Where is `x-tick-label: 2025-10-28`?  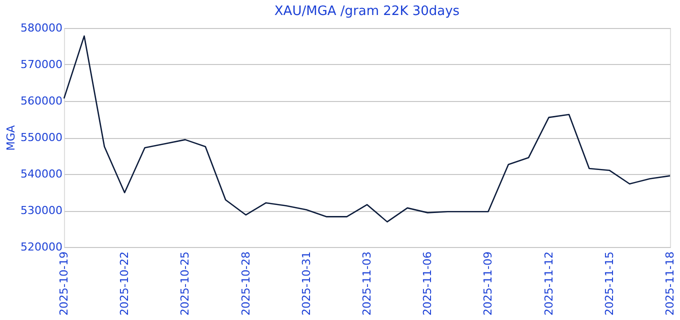
x-tick-label: 2025-10-28 is located at coordinates (245, 284).